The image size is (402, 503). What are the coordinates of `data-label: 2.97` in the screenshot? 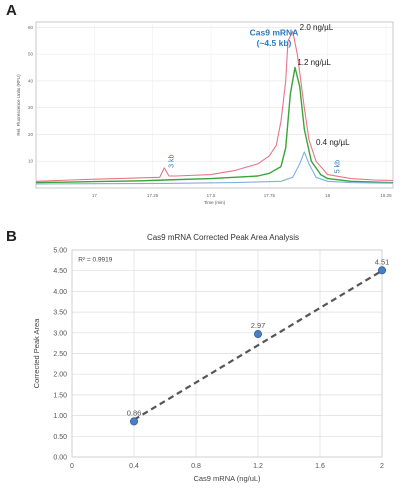 It's located at (258, 325).